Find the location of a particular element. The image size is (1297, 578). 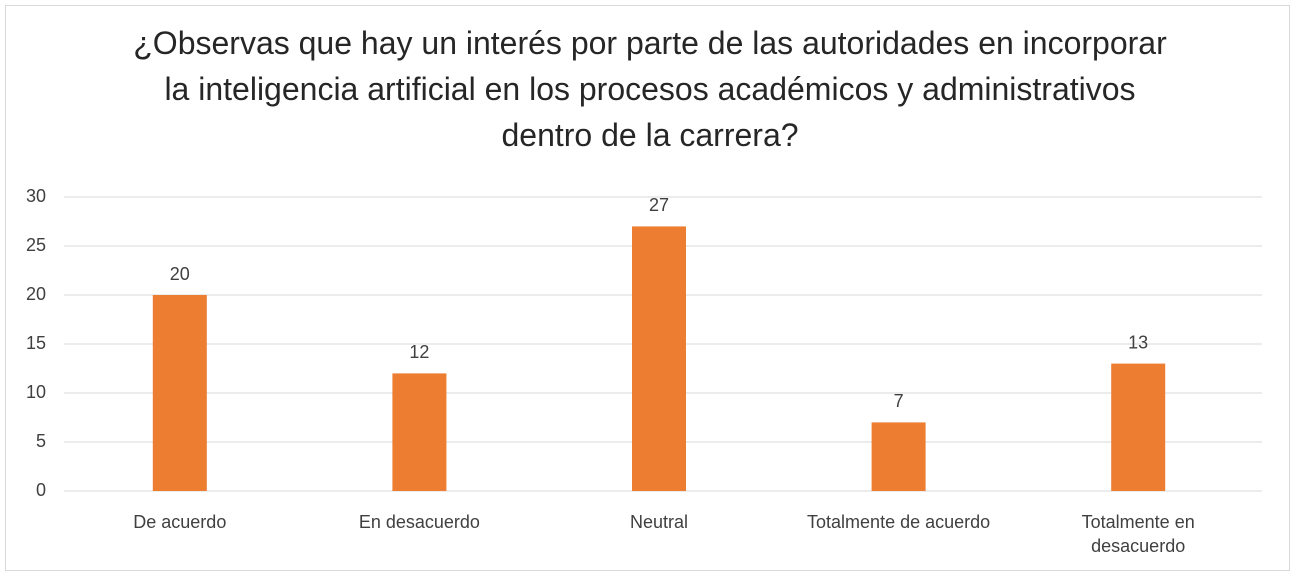

data-label: 7 is located at coordinates (899, 401).